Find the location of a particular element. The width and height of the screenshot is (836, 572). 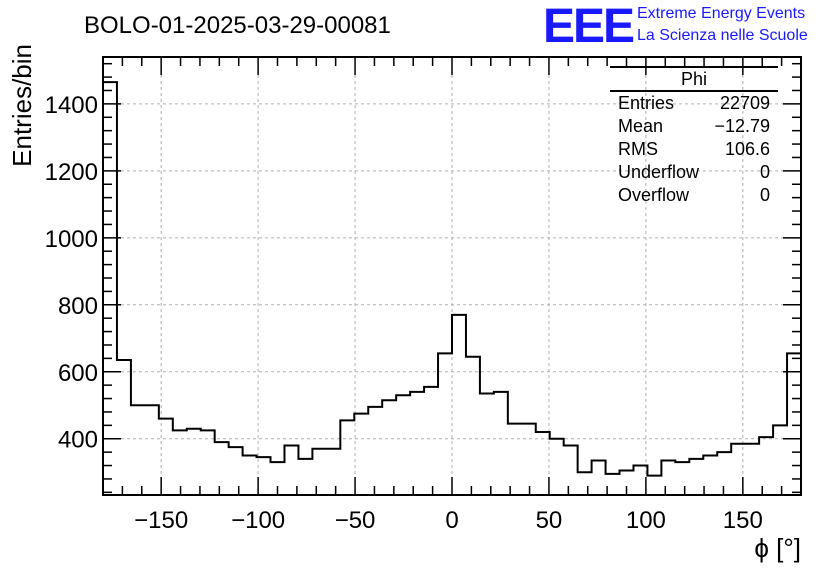

y-tick-label: 400 is located at coordinates (78, 440).